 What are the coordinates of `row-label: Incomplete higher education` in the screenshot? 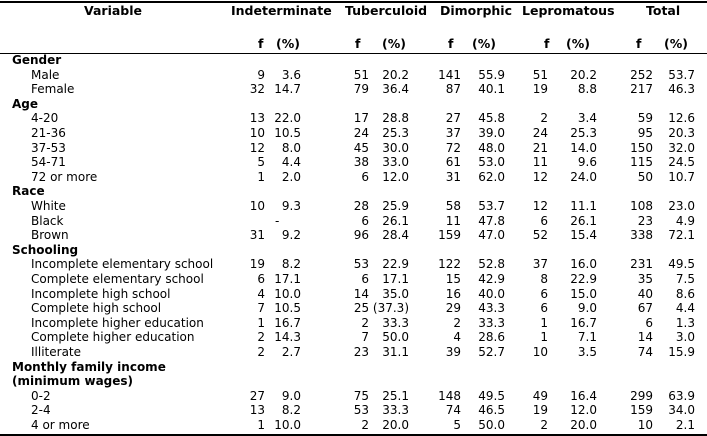 It's located at (117, 322).